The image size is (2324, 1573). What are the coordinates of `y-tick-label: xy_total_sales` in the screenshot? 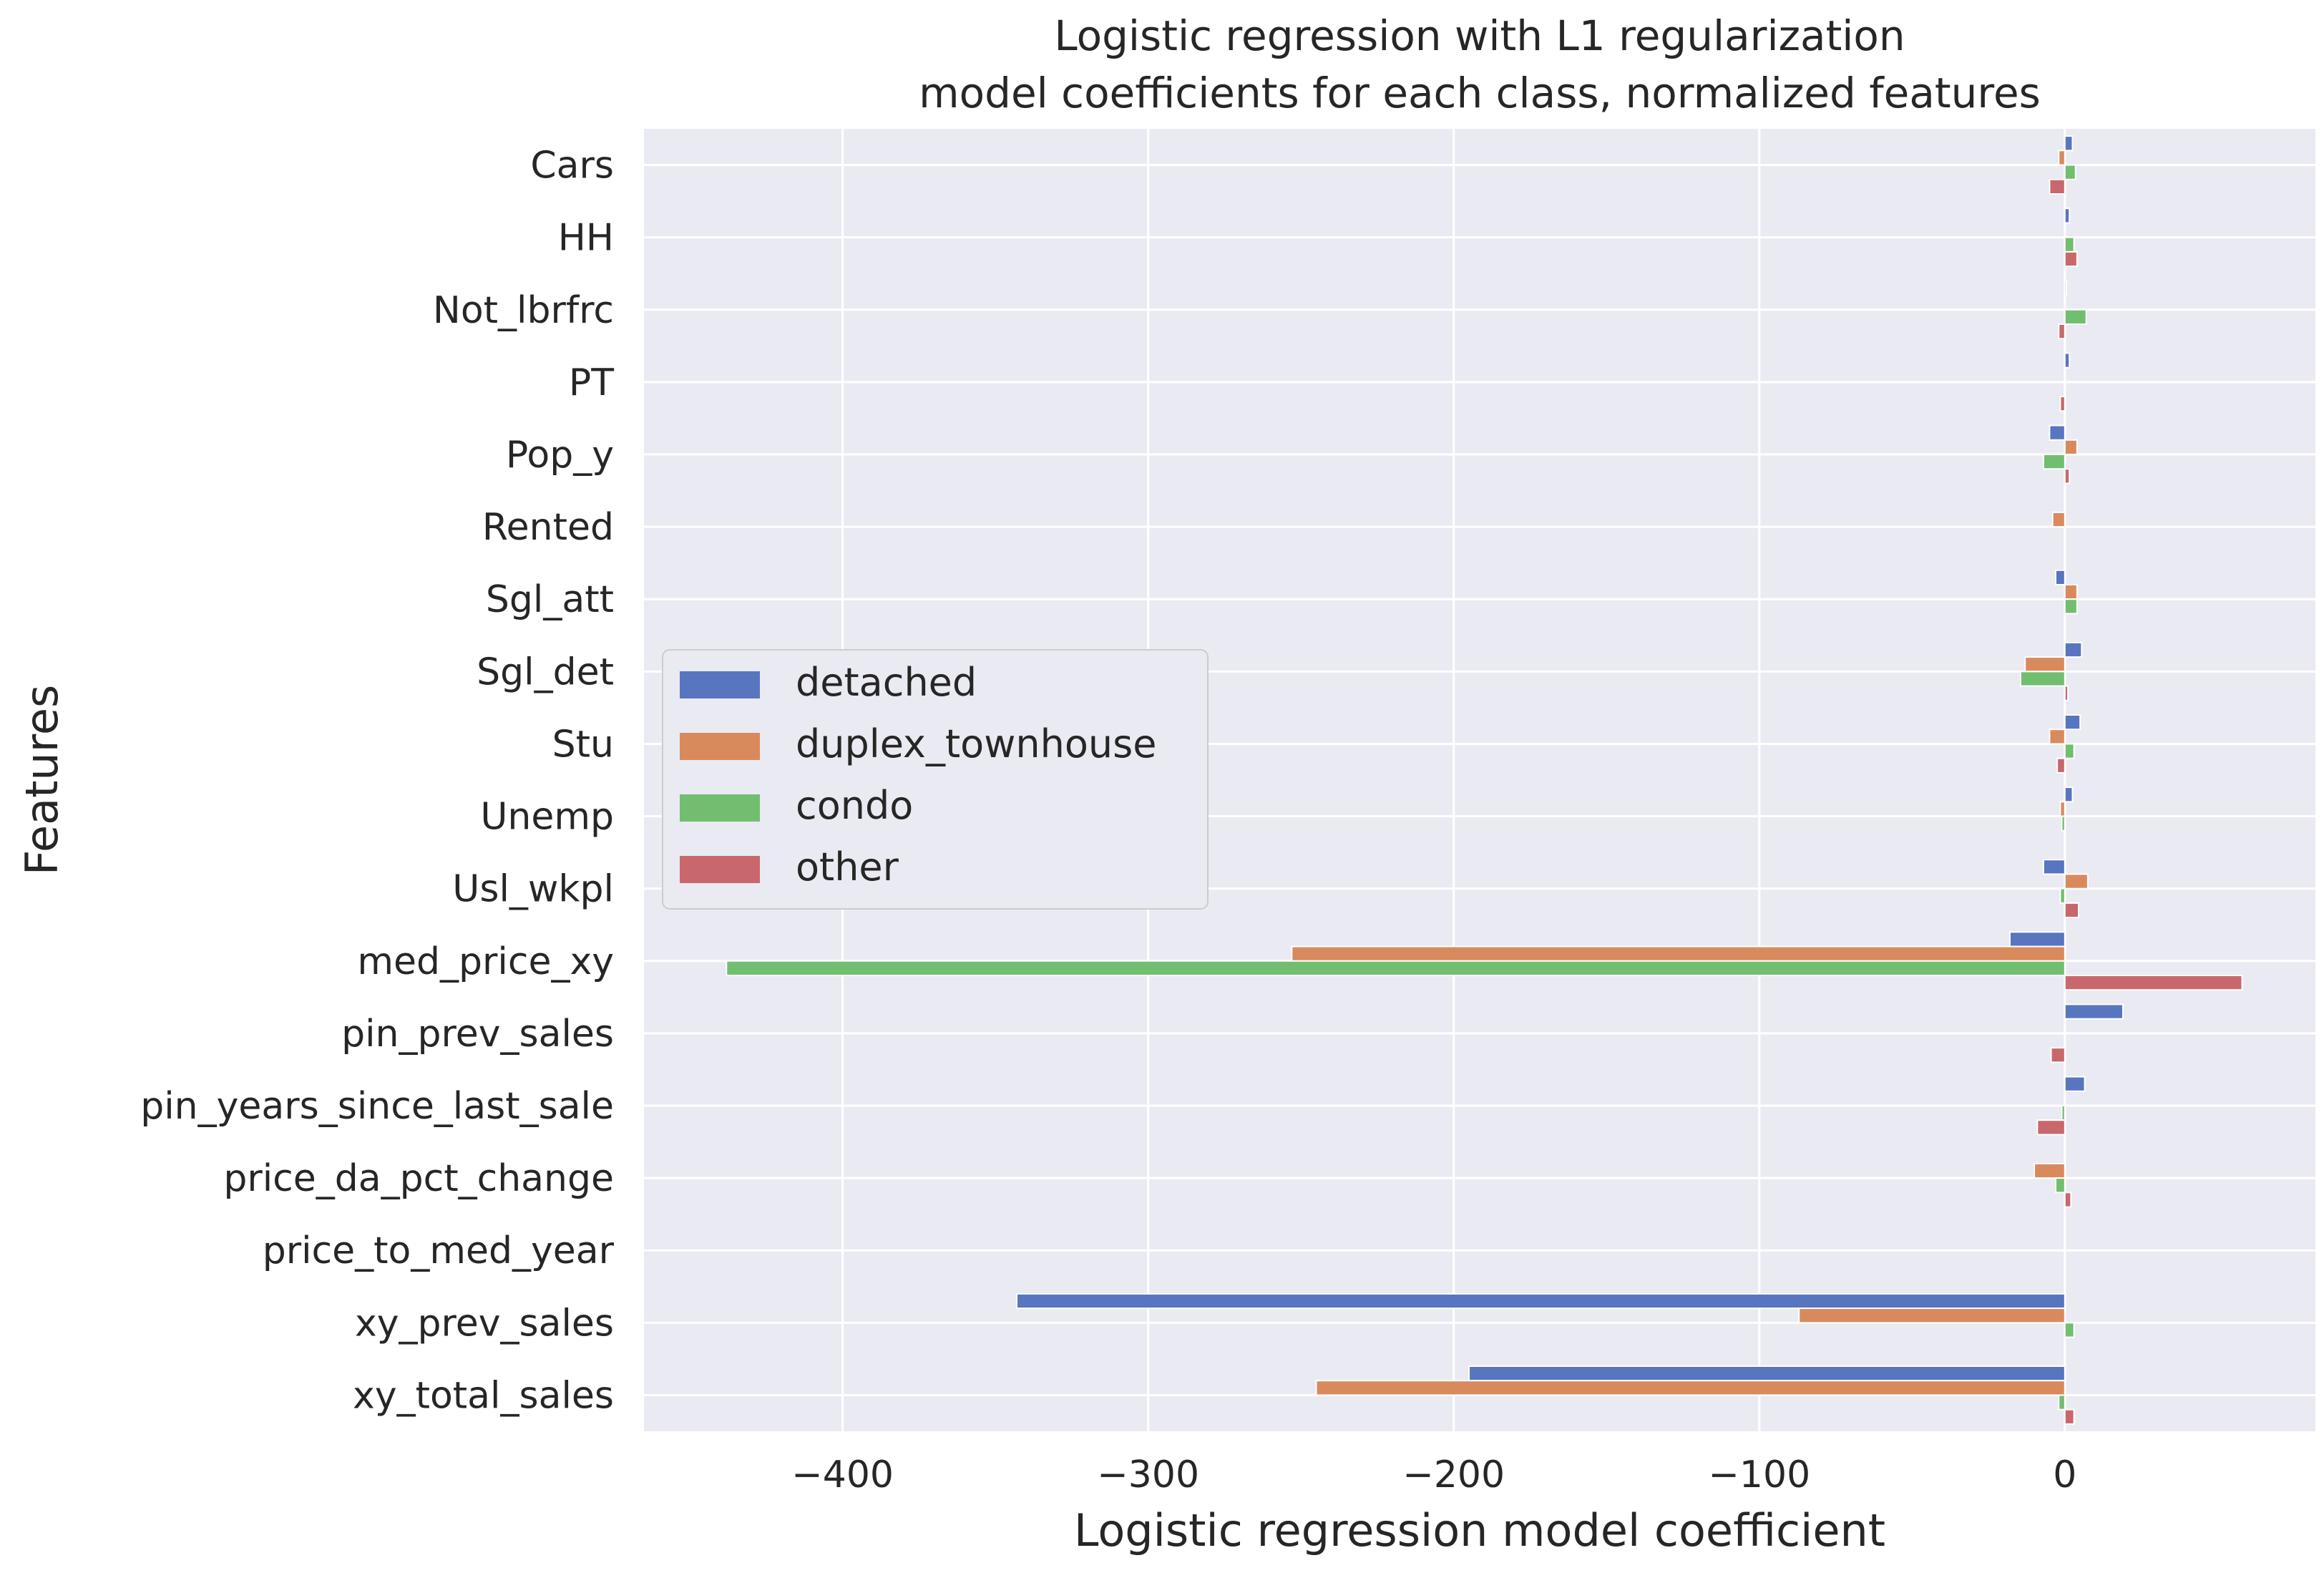 It's located at (483, 1395).